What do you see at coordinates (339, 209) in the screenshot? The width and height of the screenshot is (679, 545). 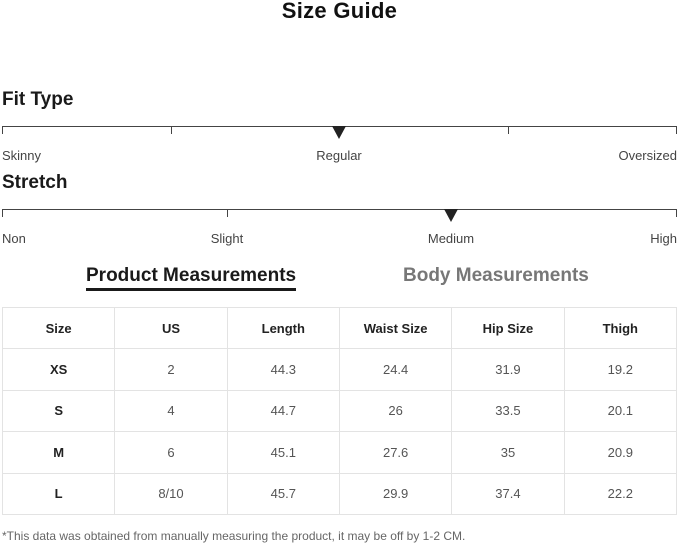 I see `stretch-scale-line` at bounding box center [339, 209].